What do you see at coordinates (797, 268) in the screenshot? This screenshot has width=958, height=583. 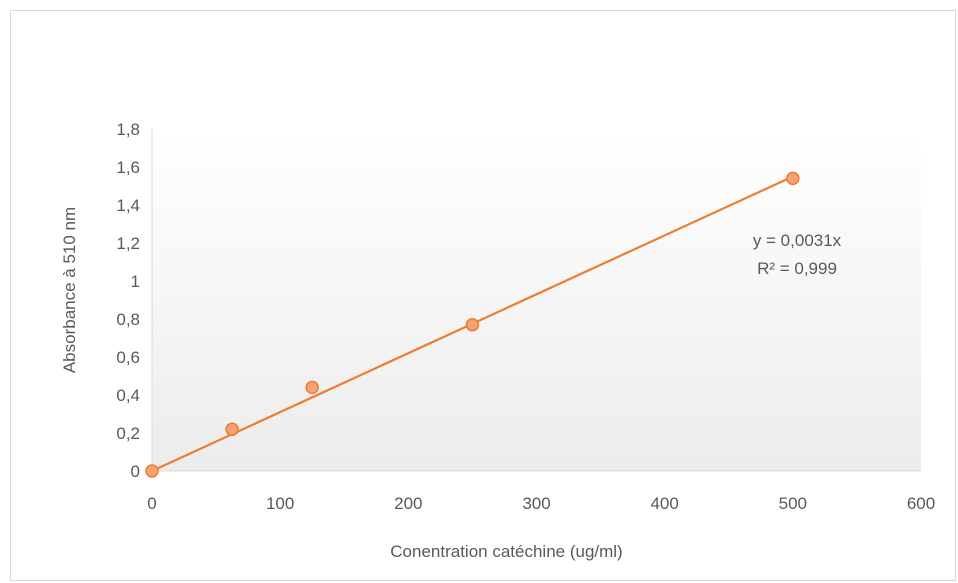 I see `r-squared-label: R² = 0,999` at bounding box center [797, 268].